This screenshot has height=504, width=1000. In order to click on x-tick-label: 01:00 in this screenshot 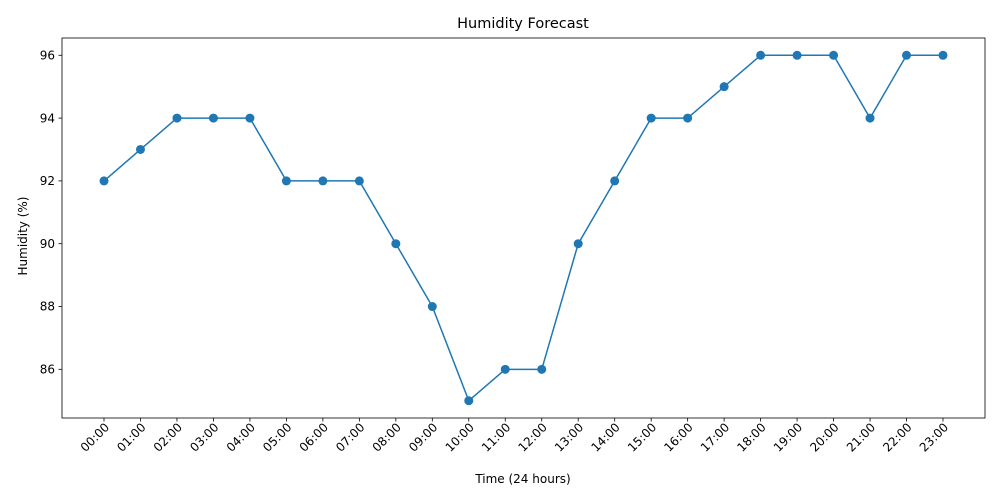, I will do `click(131, 437)`.